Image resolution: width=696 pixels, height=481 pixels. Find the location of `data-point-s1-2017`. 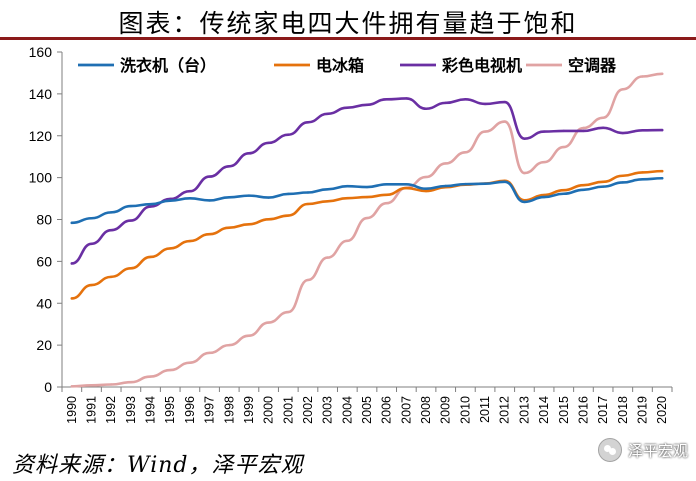

data-point-s1-2017 is located at coordinates (603, 182).